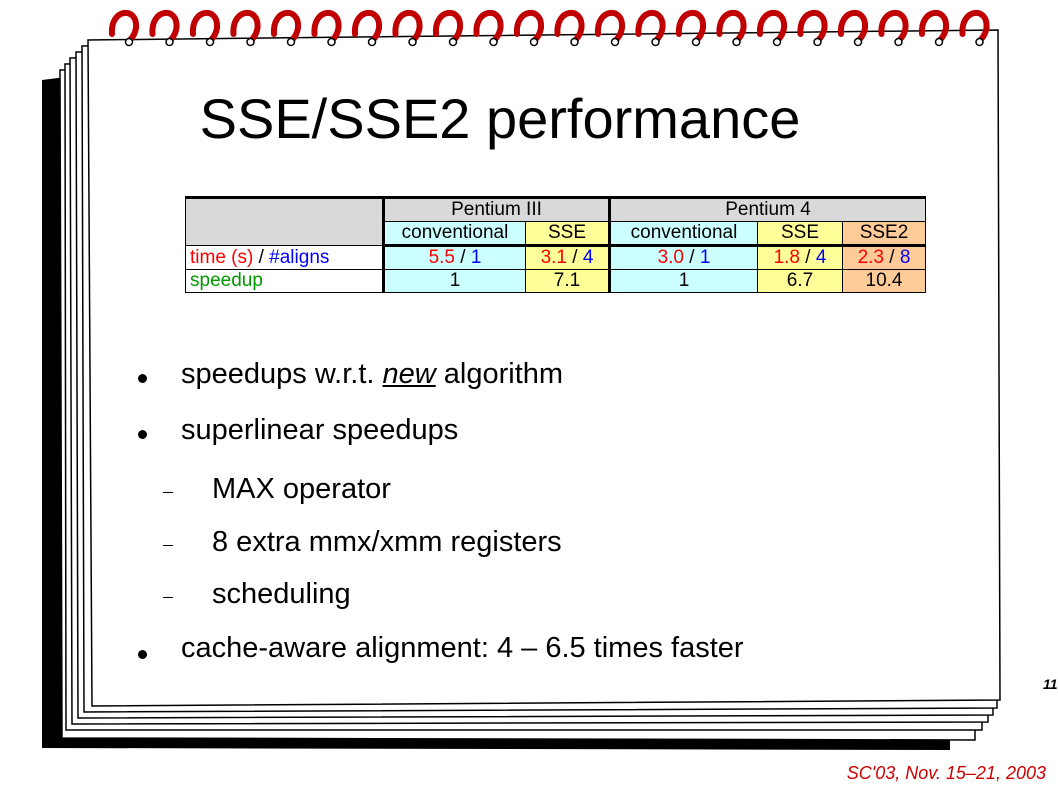 Image resolution: width=1058 pixels, height=793 pixels. What do you see at coordinates (454, 281) in the screenshot?
I see `cell-p3-conv-speedup: 1` at bounding box center [454, 281].